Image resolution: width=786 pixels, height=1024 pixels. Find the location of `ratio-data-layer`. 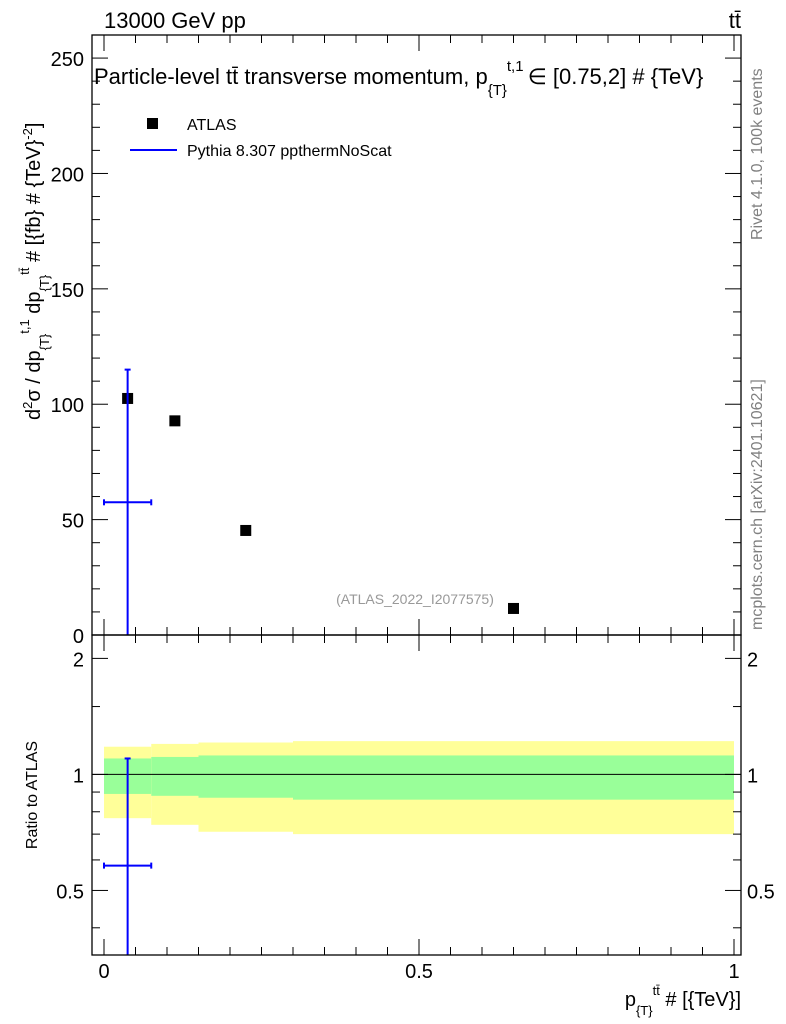

ratio-data-layer is located at coordinates (128, 856).